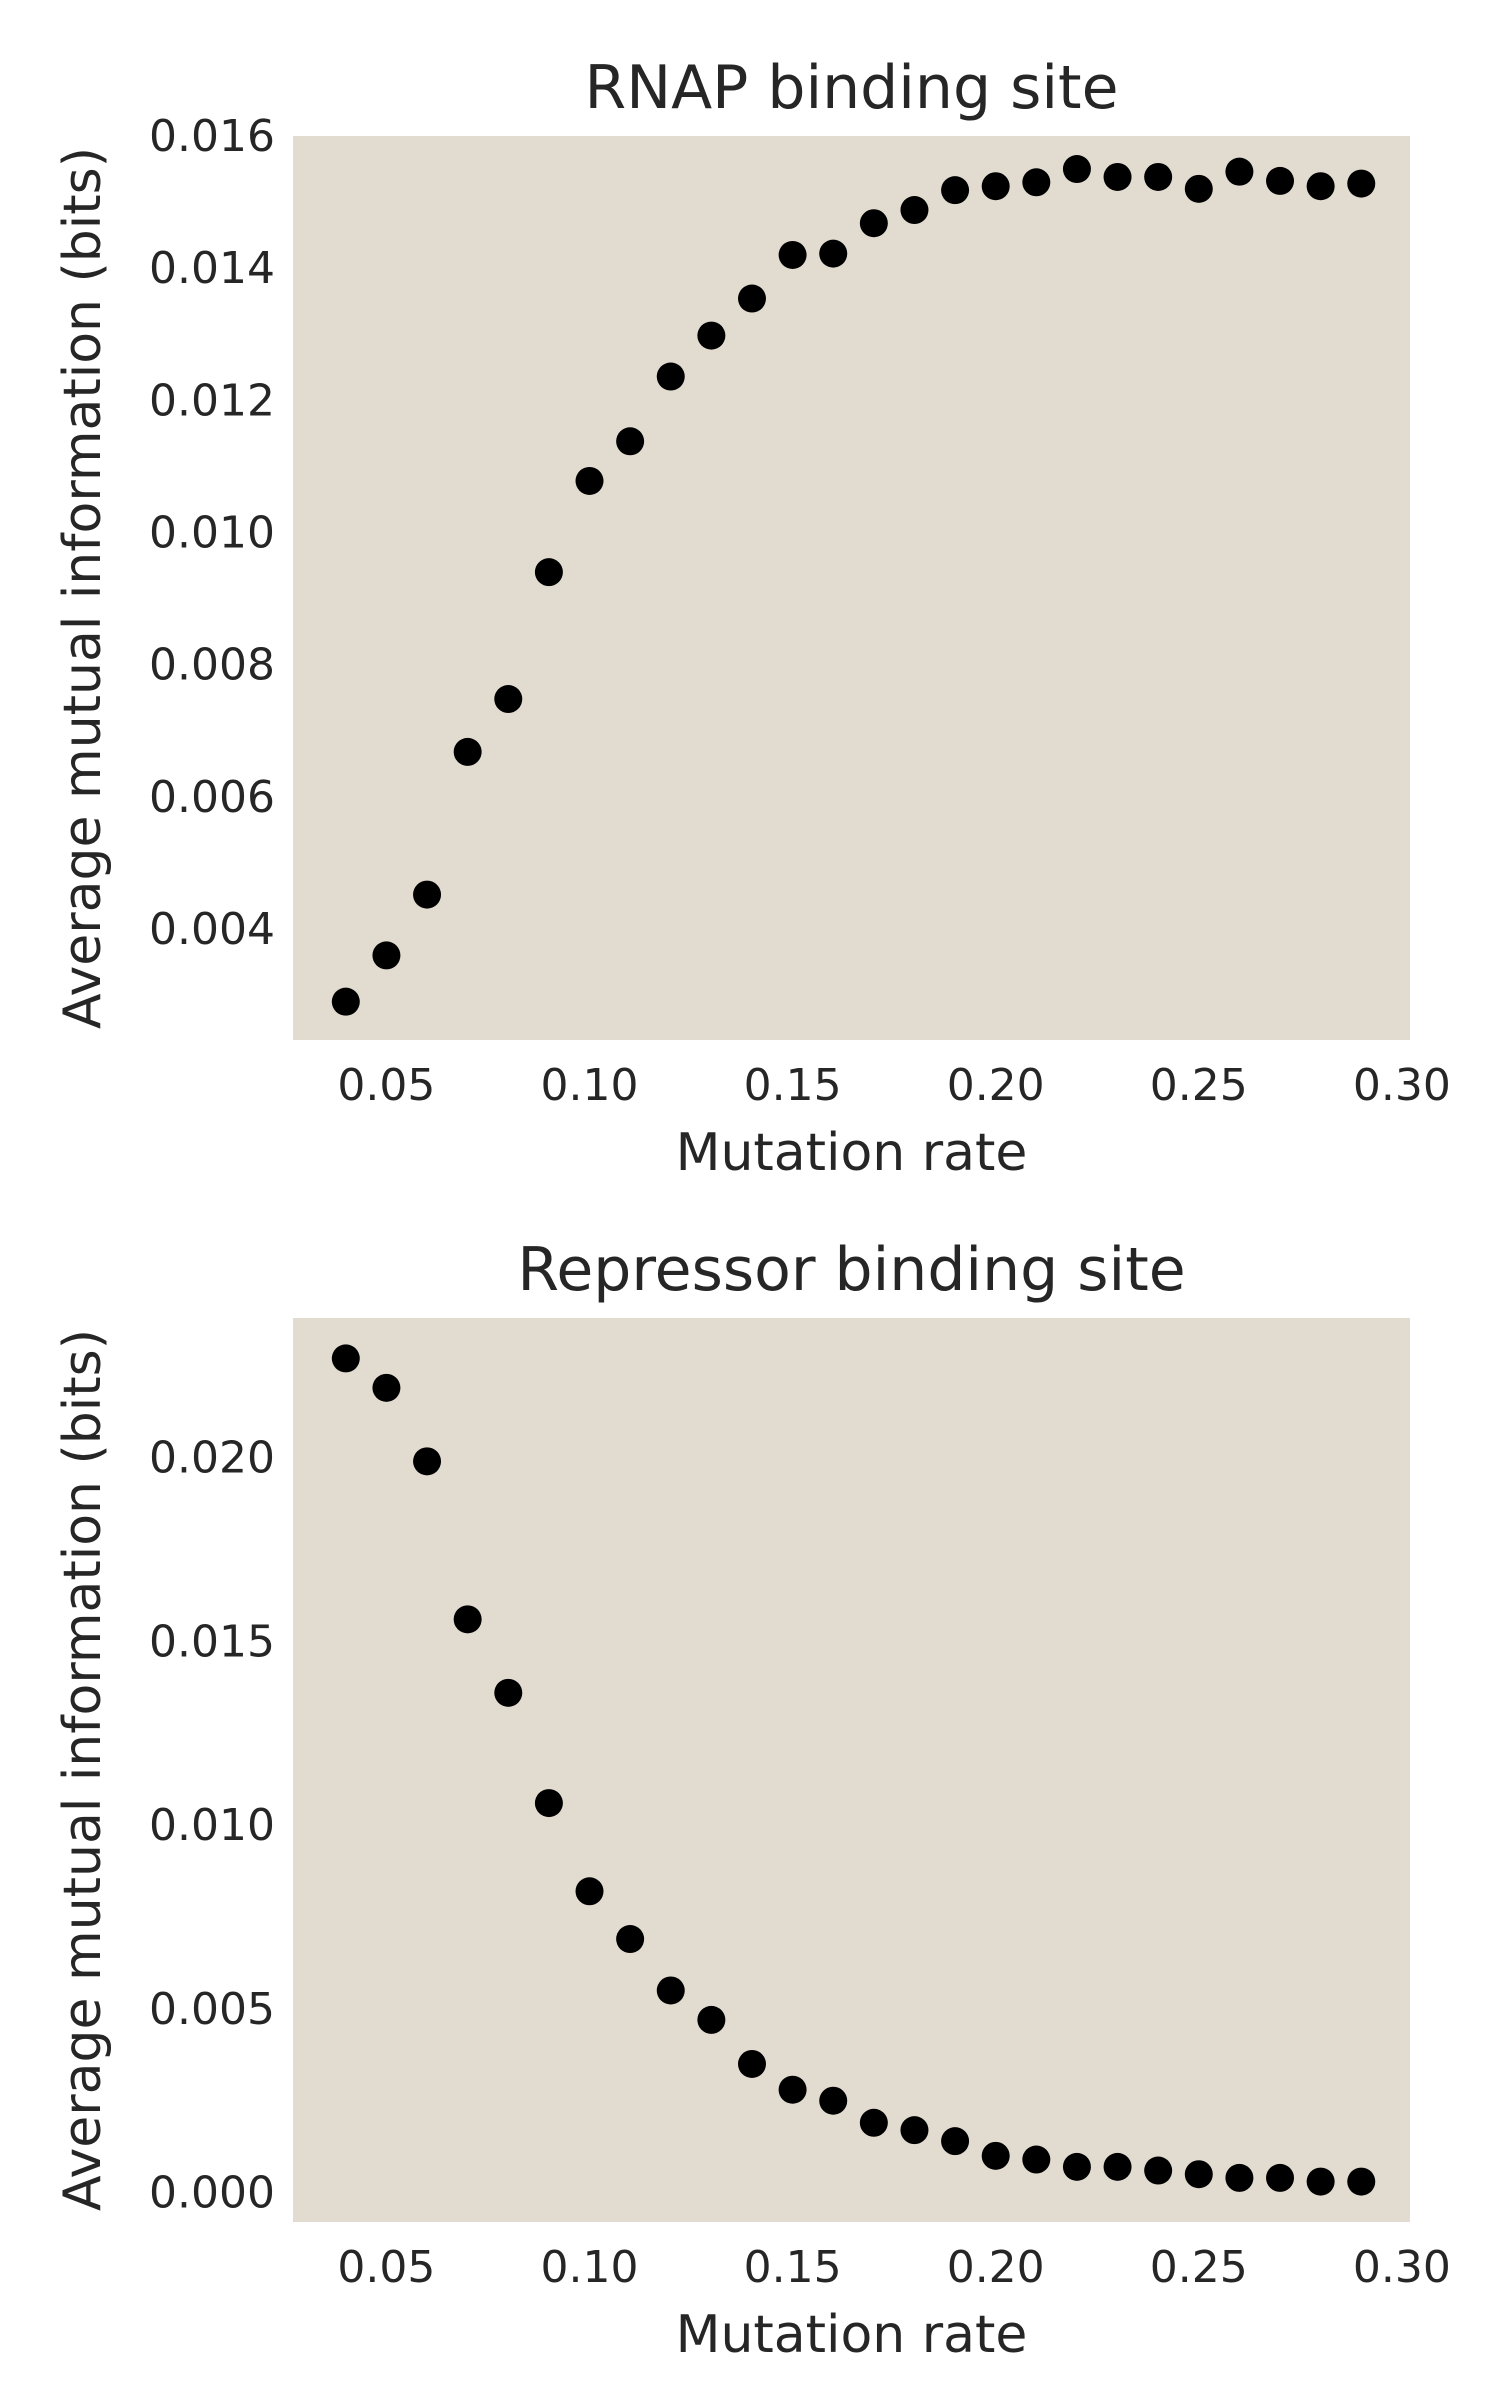  I want to click on rnap-x-tick-label: 0.15, so click(793, 1085).